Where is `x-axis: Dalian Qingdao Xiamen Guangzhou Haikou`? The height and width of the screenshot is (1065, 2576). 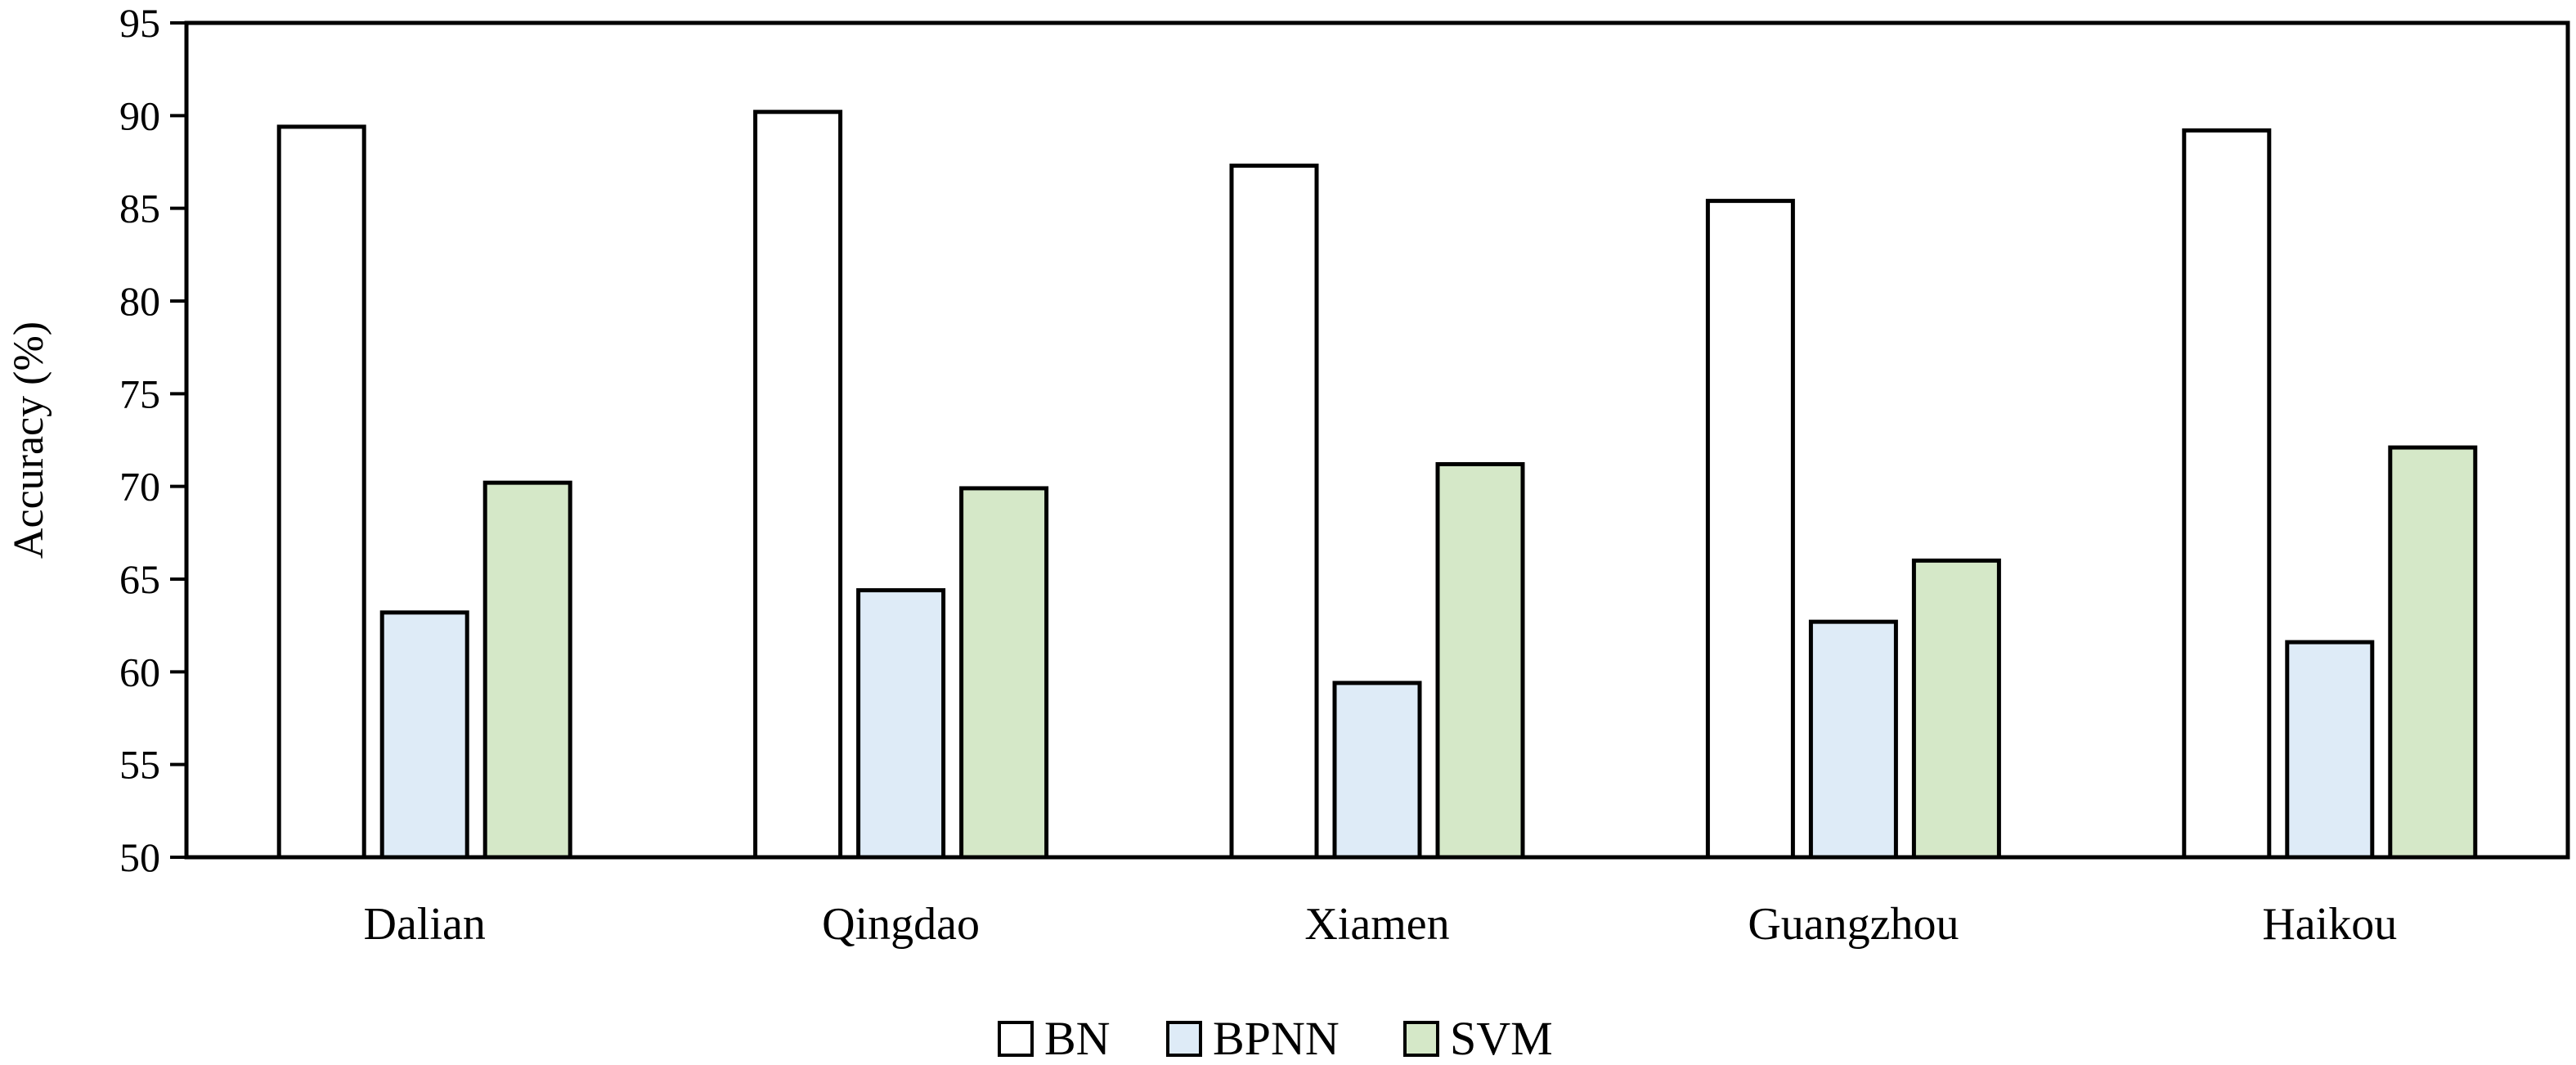
x-axis: Dalian Qingdao Xiamen Guangzhou Haikou is located at coordinates (1381, 924).